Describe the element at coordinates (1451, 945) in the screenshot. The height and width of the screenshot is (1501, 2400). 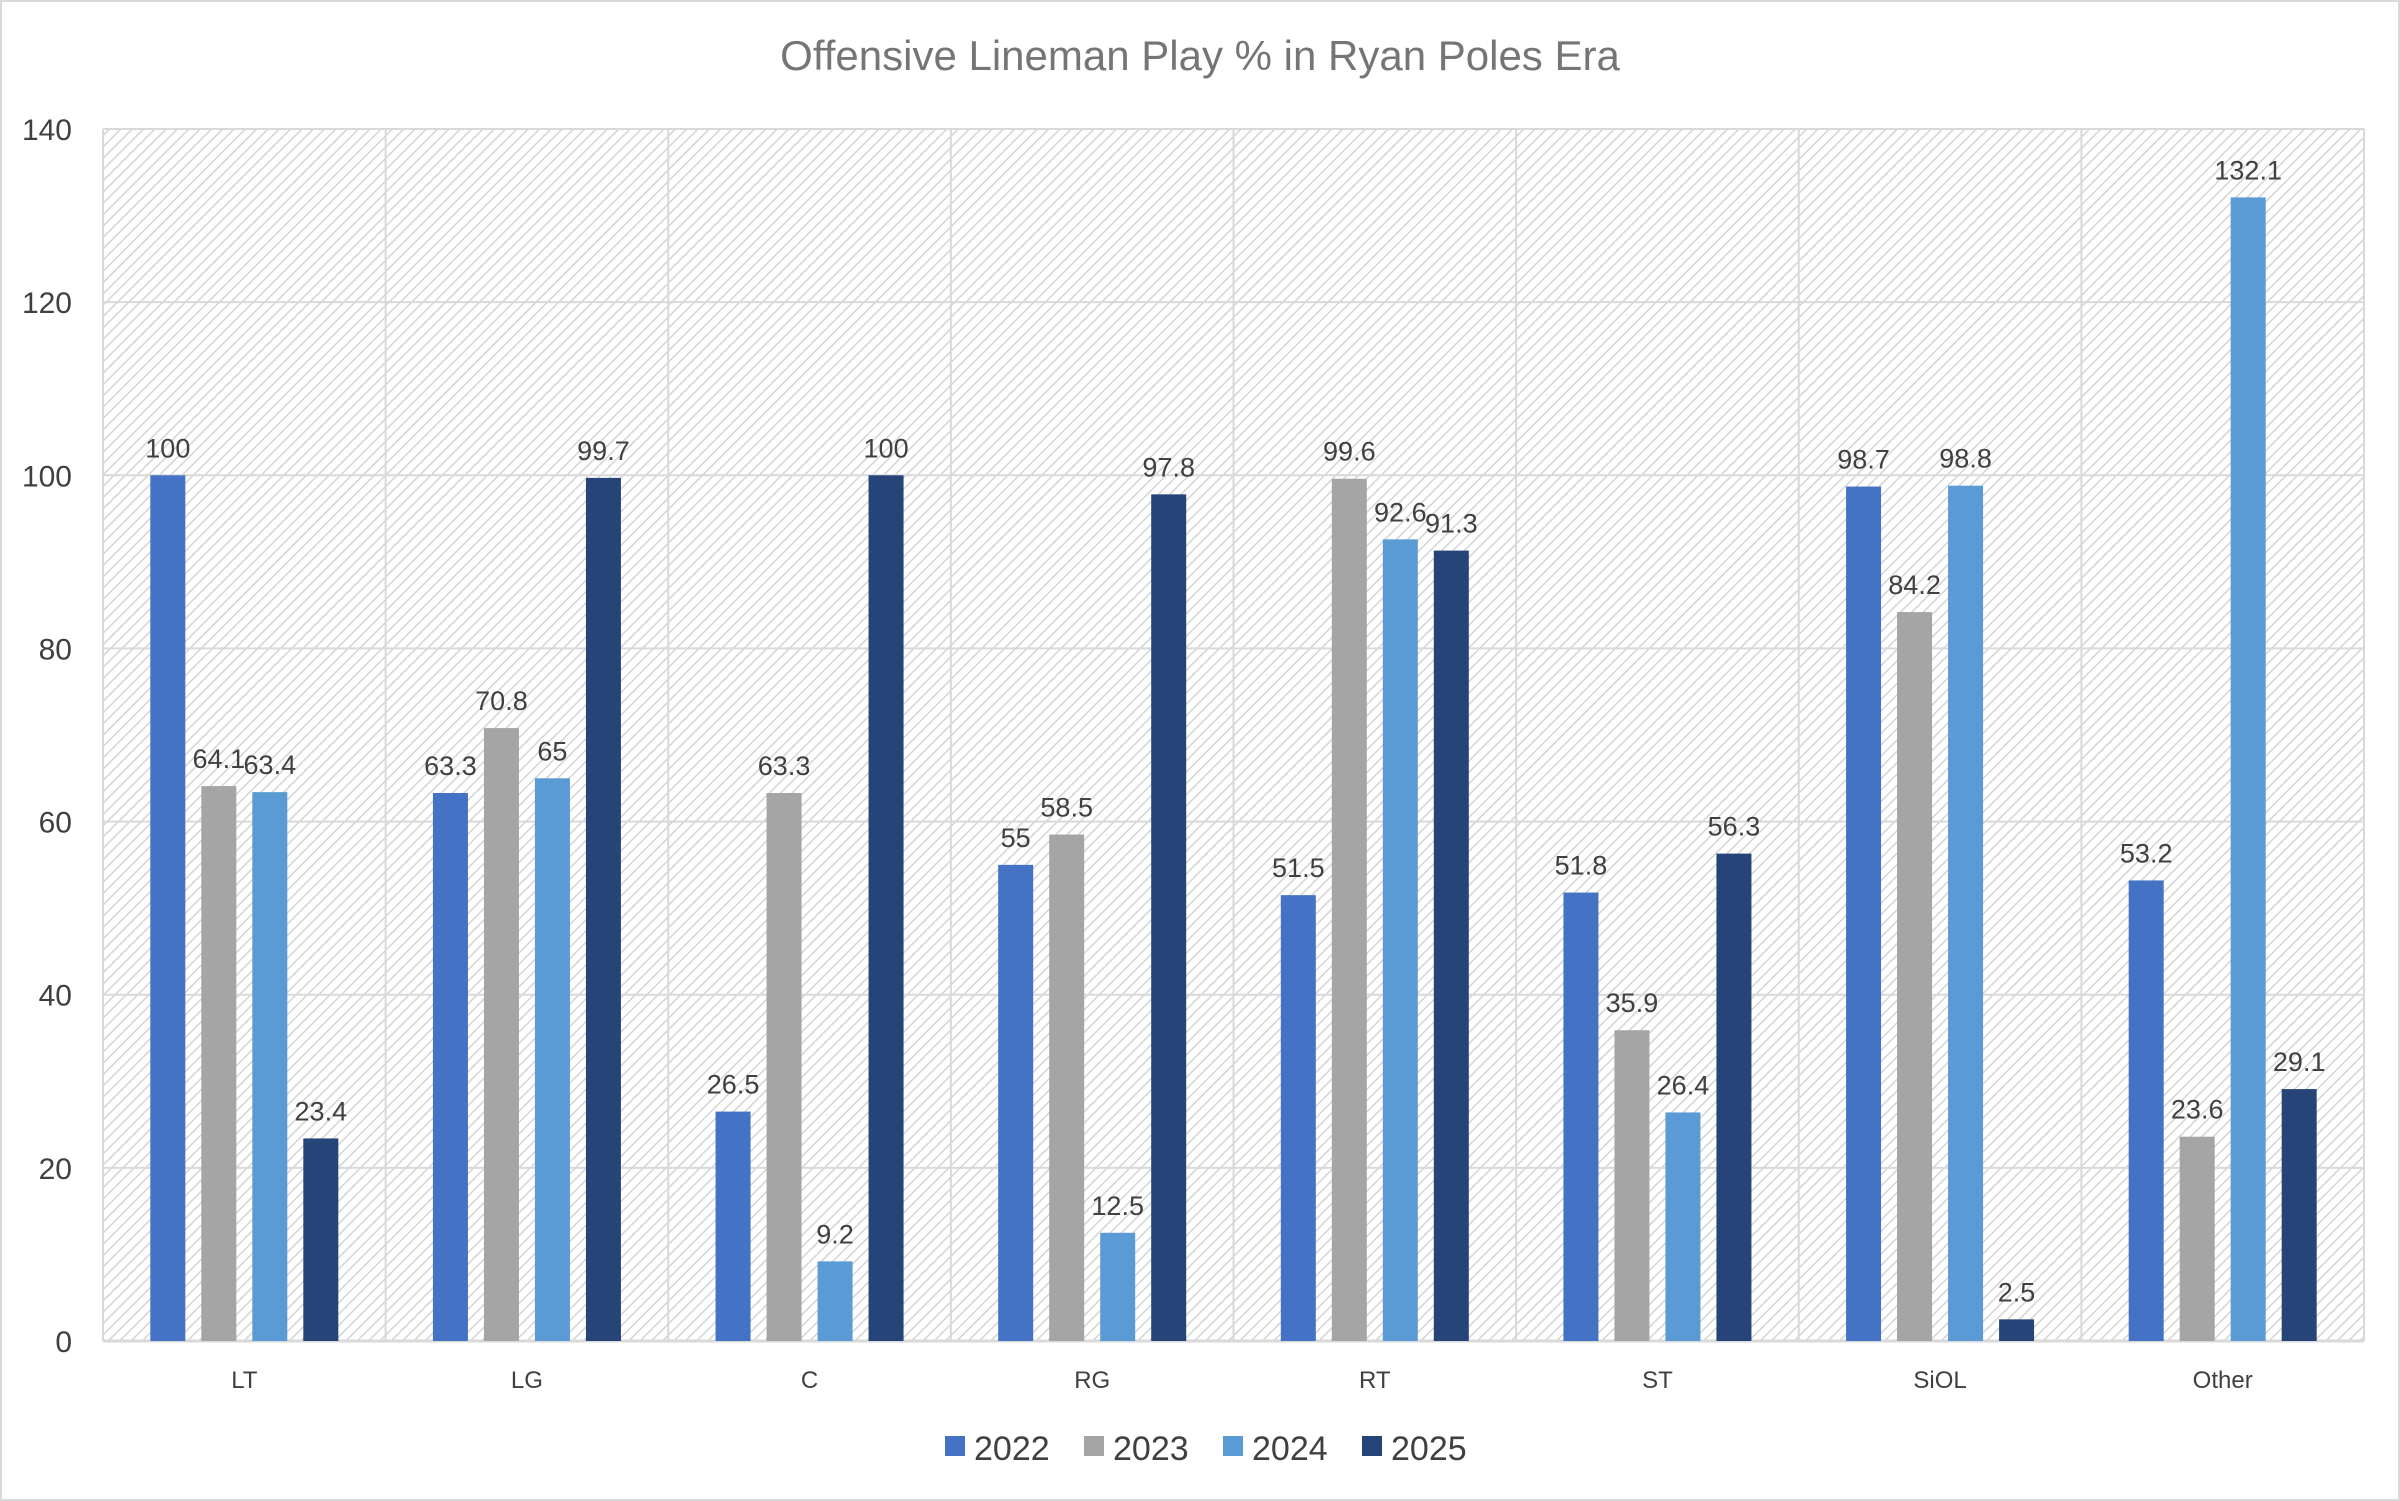
I see `bar-2025-RT` at that location.